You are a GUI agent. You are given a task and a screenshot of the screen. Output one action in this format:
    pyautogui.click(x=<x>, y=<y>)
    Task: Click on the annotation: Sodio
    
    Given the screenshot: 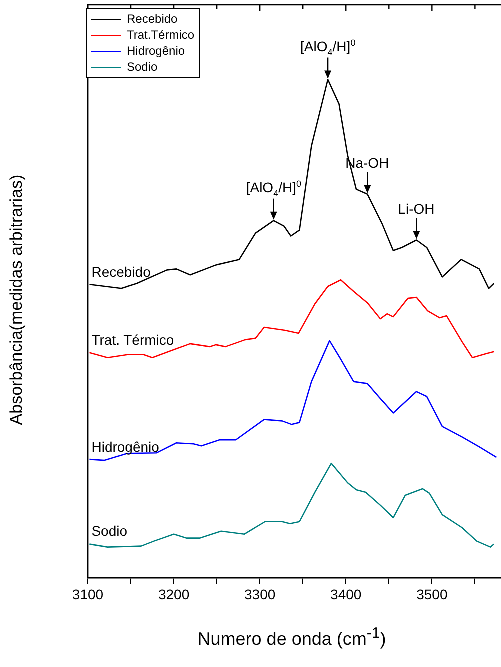 What is the action you would take?
    pyautogui.click(x=110, y=531)
    